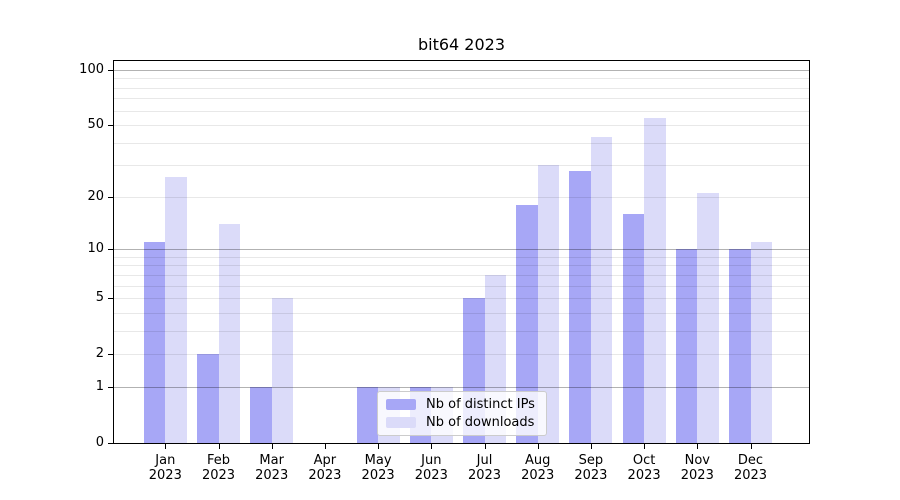 The height and width of the screenshot is (500, 900). Describe the element at coordinates (761, 342) in the screenshot. I see `bar-downloads-dec` at that location.